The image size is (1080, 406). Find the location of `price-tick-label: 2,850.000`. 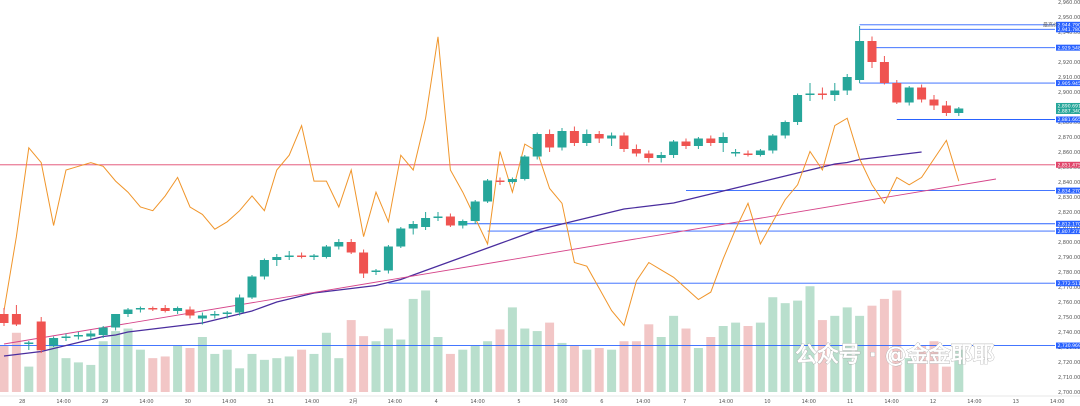

price-tick-label: 2,850.000 is located at coordinates (1069, 168).